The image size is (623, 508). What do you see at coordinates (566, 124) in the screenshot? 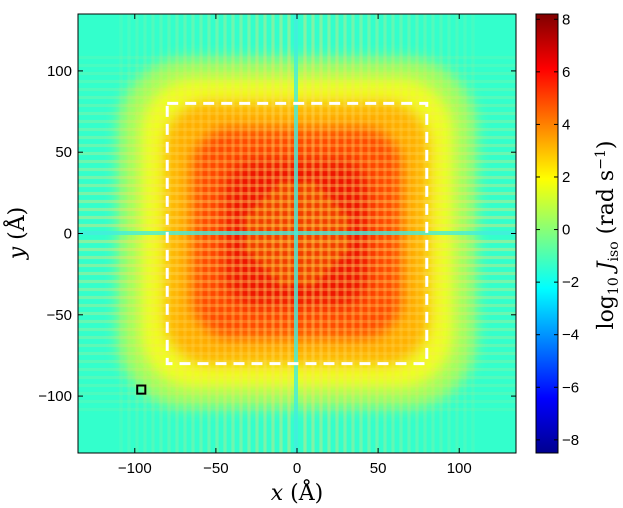
I see `colorbar-tick-label: 4` at bounding box center [566, 124].